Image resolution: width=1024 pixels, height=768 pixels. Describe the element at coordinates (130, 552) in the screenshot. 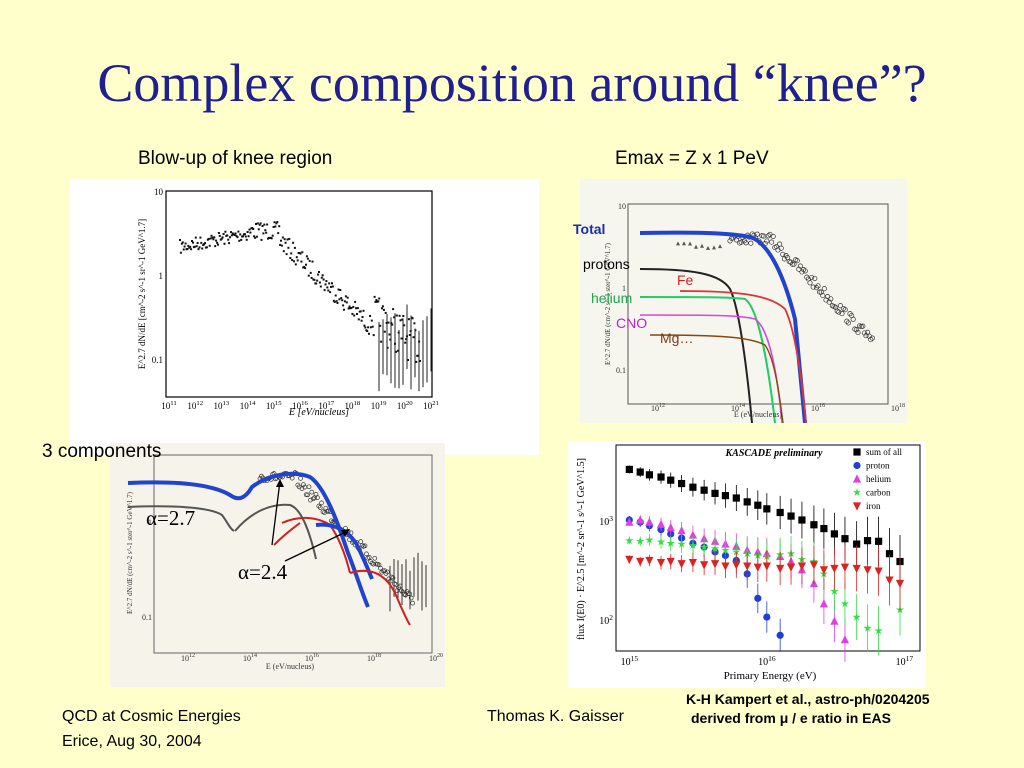

I see `y-axis-label: E^2.7 dN/dE (cm^-2 s^-1 ster^-1 GeV^1.7)` at that location.